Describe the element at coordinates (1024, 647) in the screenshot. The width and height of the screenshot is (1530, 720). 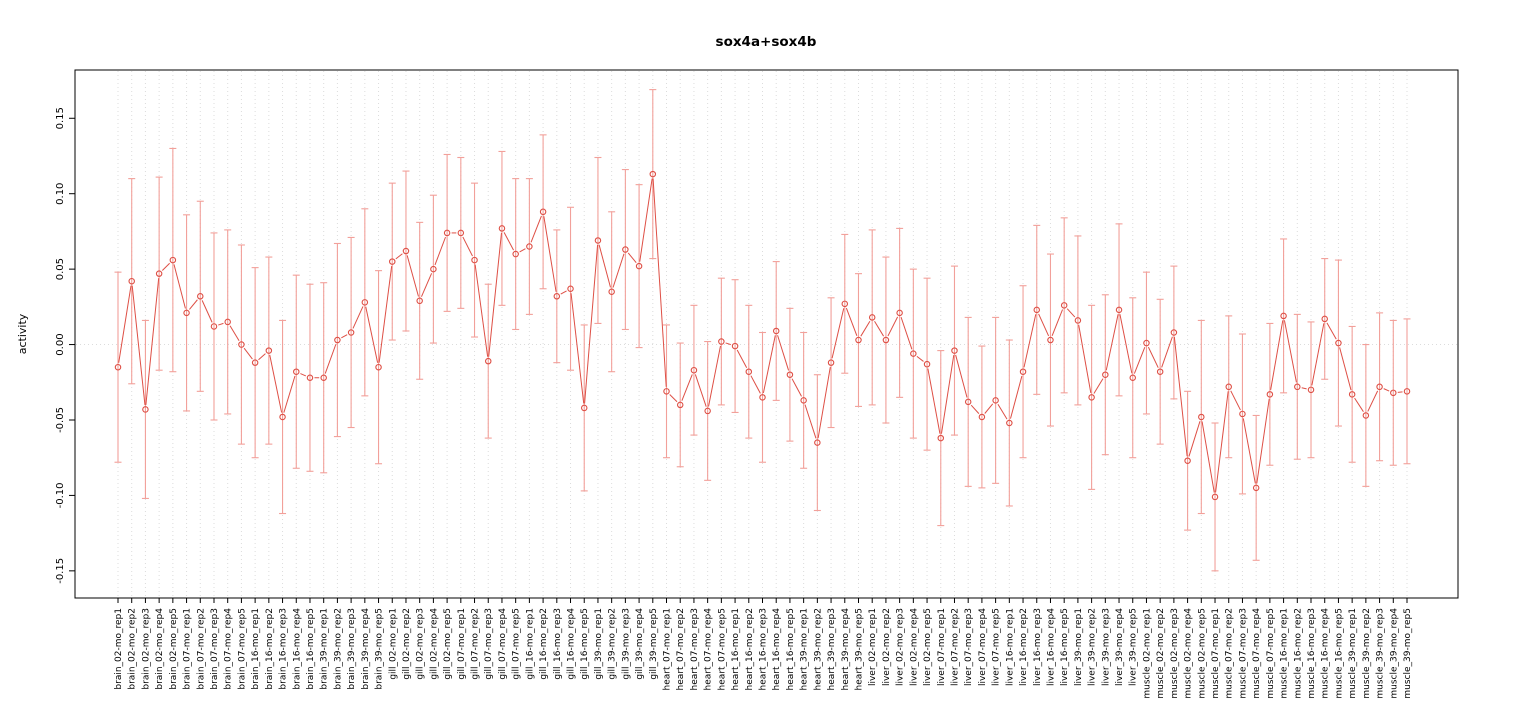
I see `x-tick-label: liver_16-mo_rep2` at that location.